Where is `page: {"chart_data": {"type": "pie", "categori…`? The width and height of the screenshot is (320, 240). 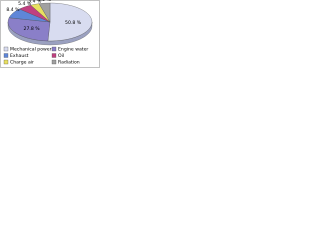 page: {"chart_data": {"type": "pie", "categori… is located at coordinates (50, 34).